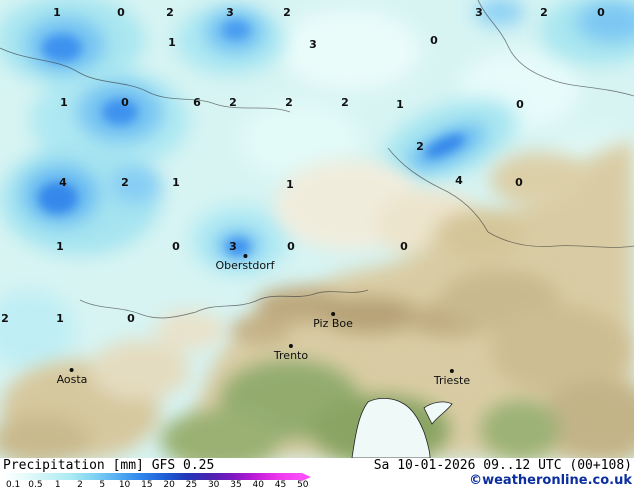 This screenshot has height=490, width=634. What do you see at coordinates (54, 465) in the screenshot?
I see `legend-title: Precipitation` at bounding box center [54, 465].